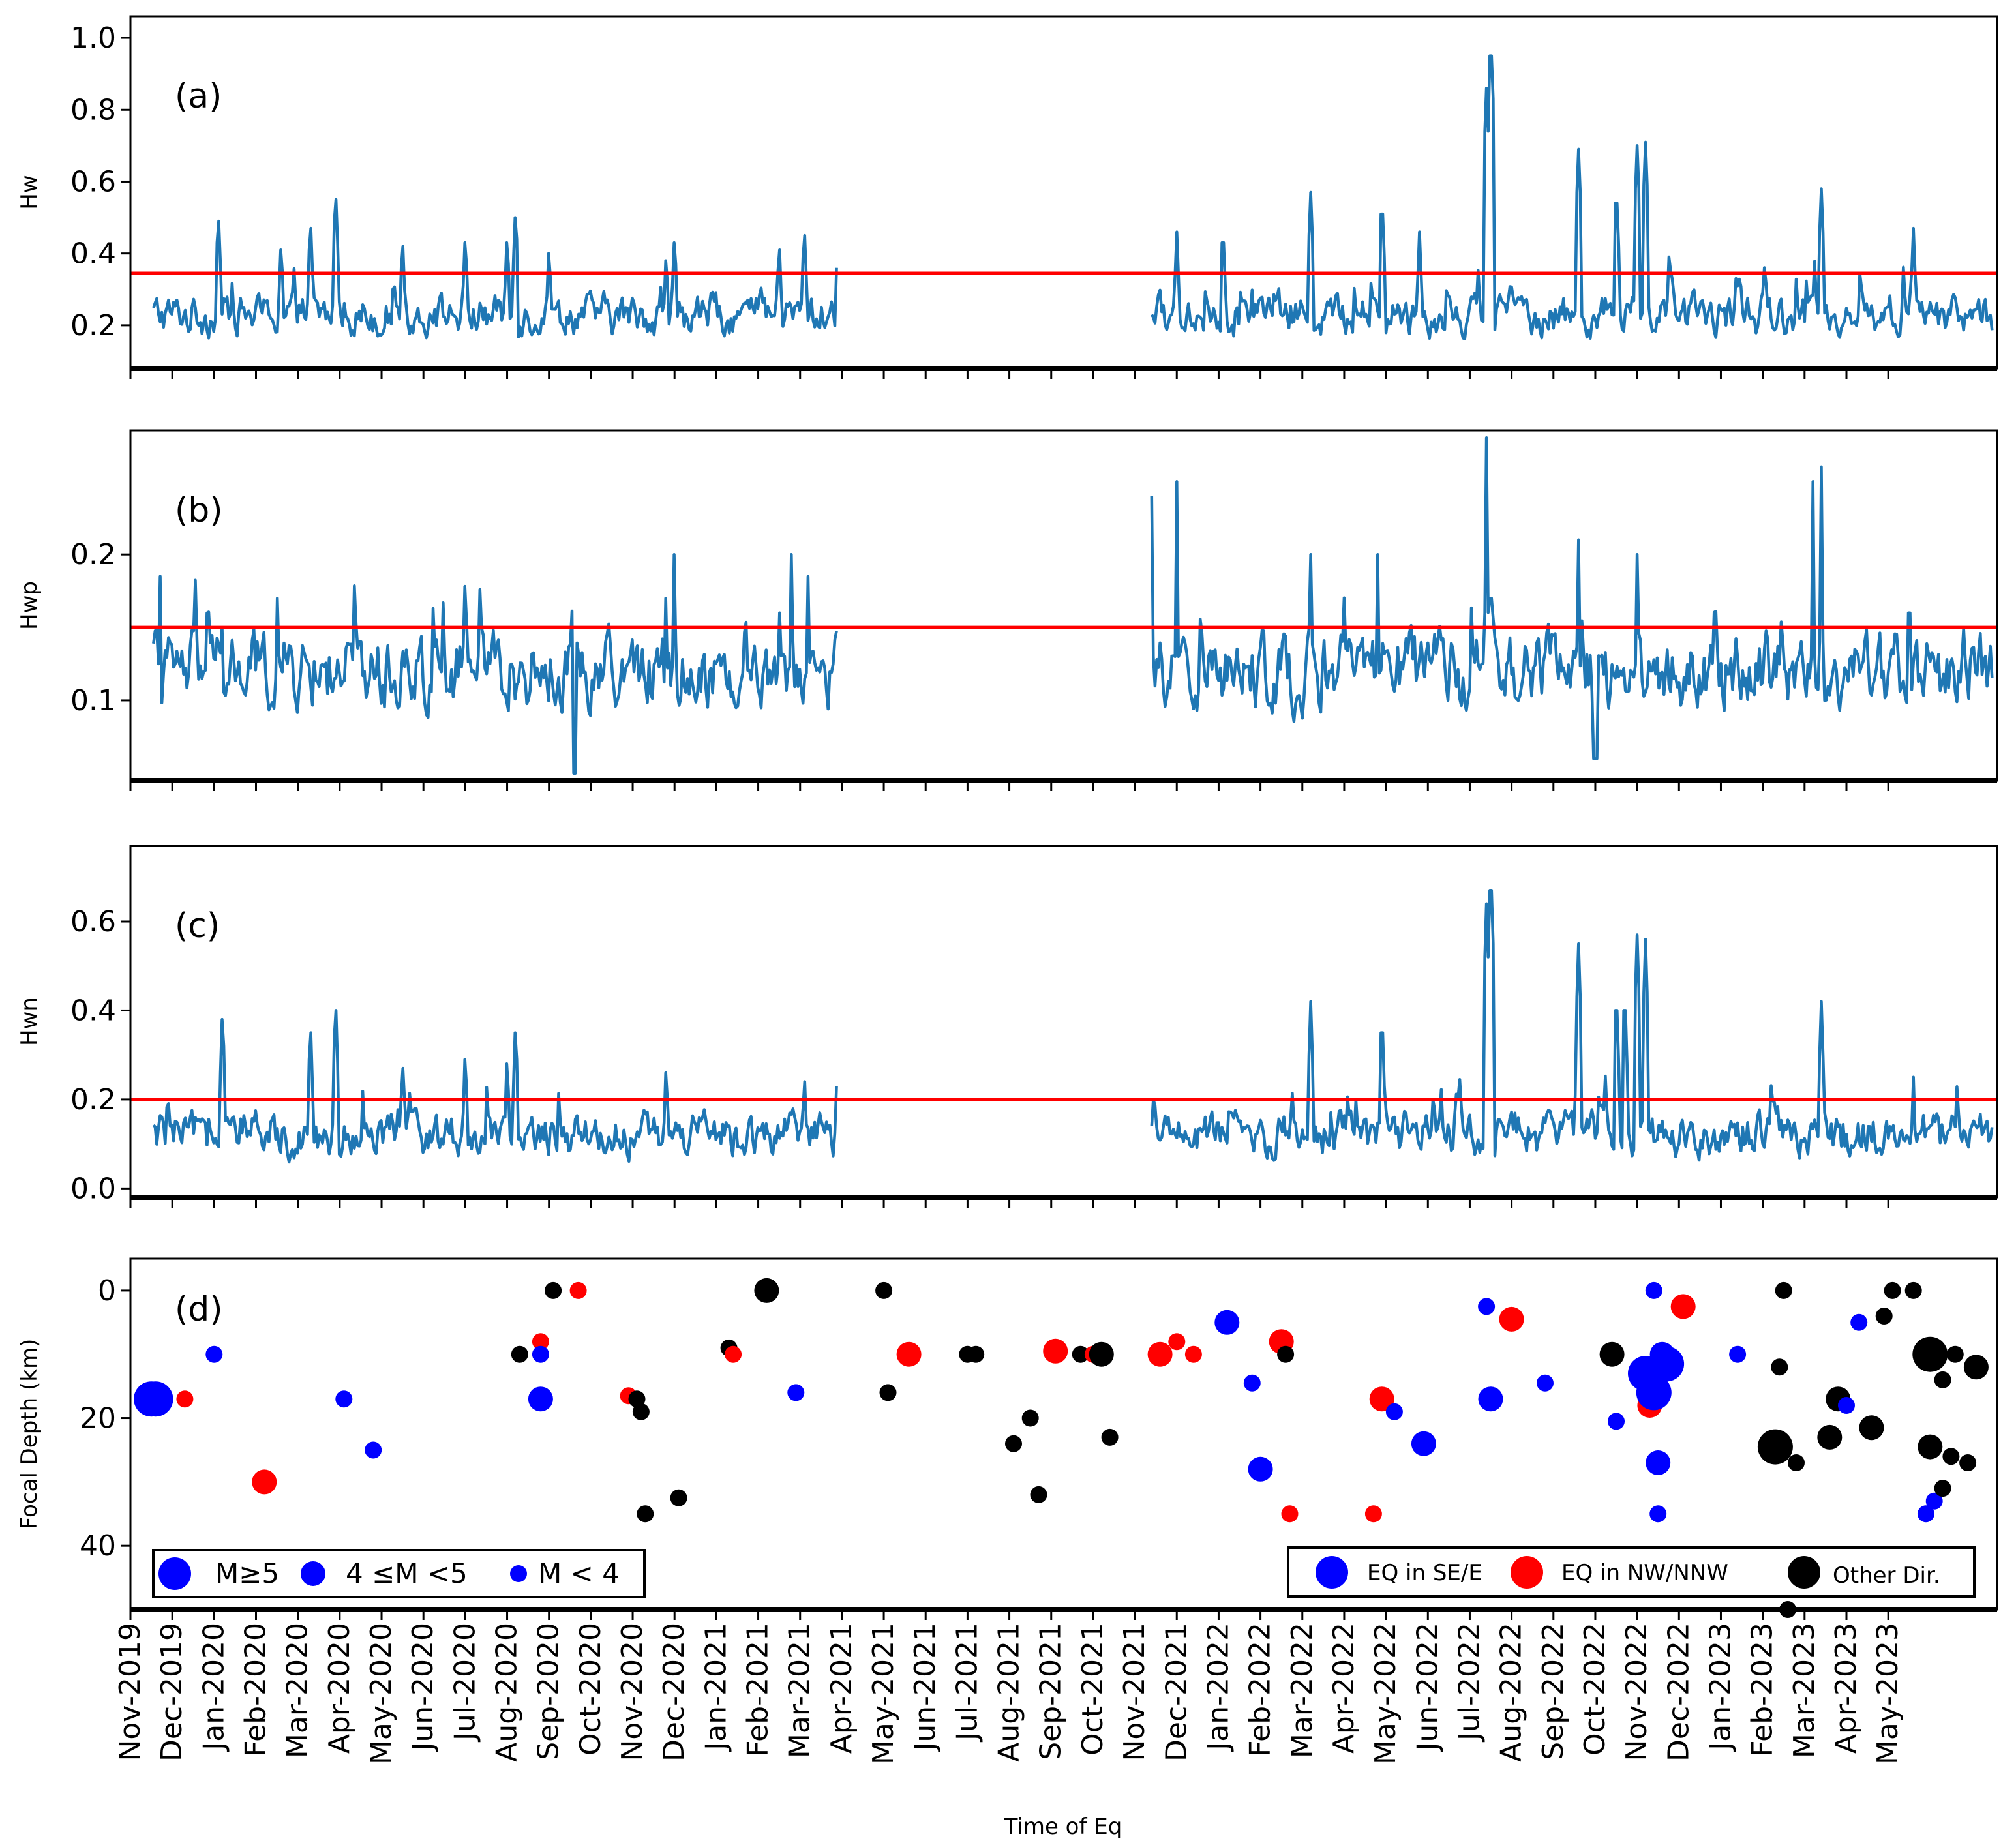 Image resolution: width=2016 pixels, height=1843 pixels. What do you see at coordinates (1427, 1688) in the screenshot?
I see `x-tick-label: Jun-2022` at bounding box center [1427, 1688].